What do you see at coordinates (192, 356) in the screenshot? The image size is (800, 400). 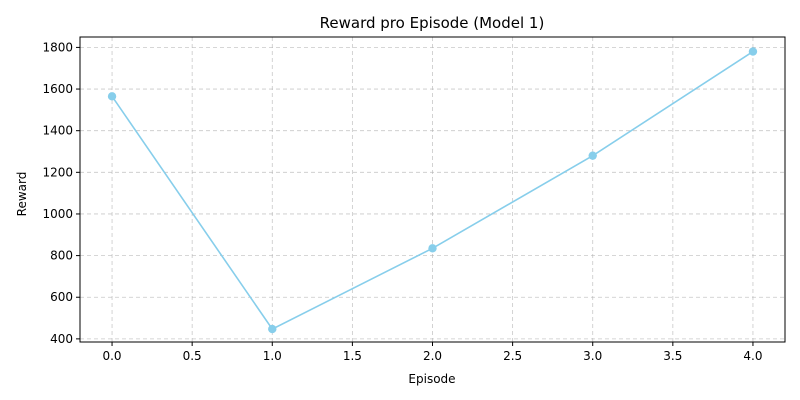 I see `x-tick-label: 0.5` at bounding box center [192, 356].